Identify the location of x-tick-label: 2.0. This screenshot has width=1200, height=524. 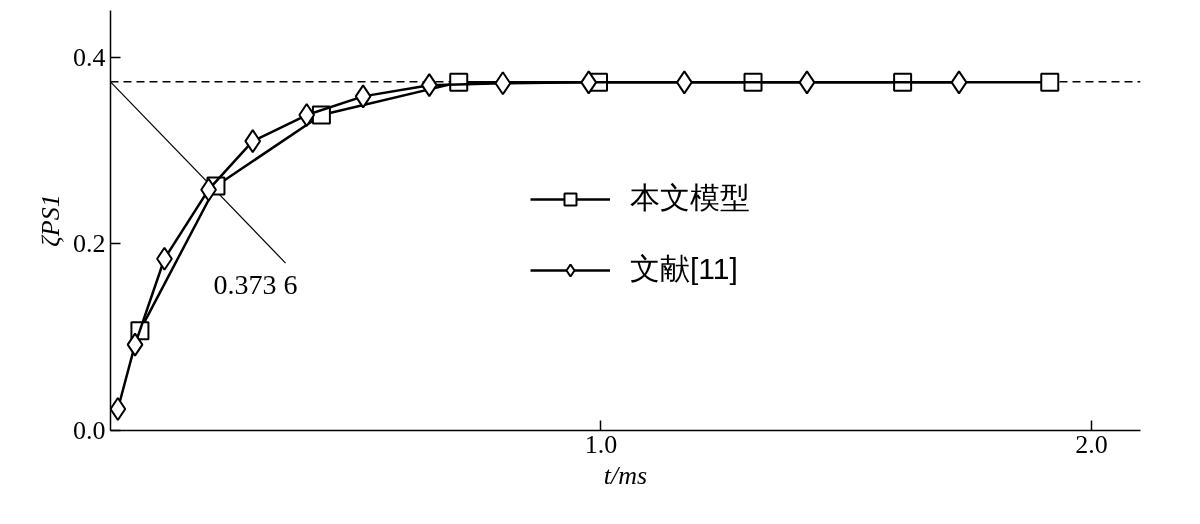
(1091, 444).